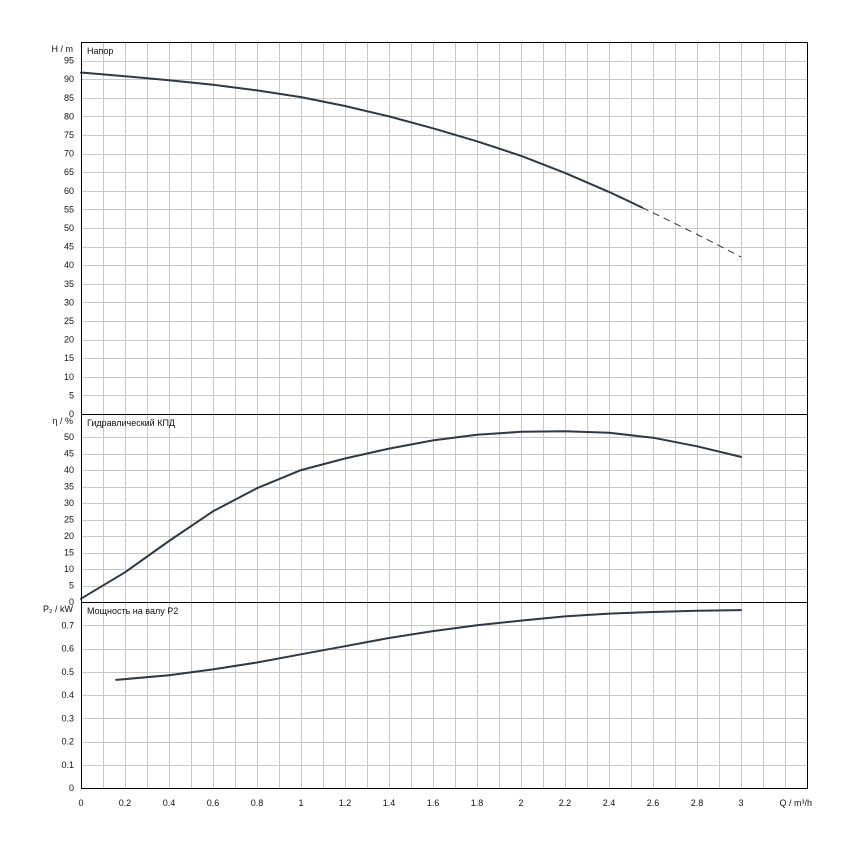  I want to click on y-tick-label: 55, so click(69, 209).